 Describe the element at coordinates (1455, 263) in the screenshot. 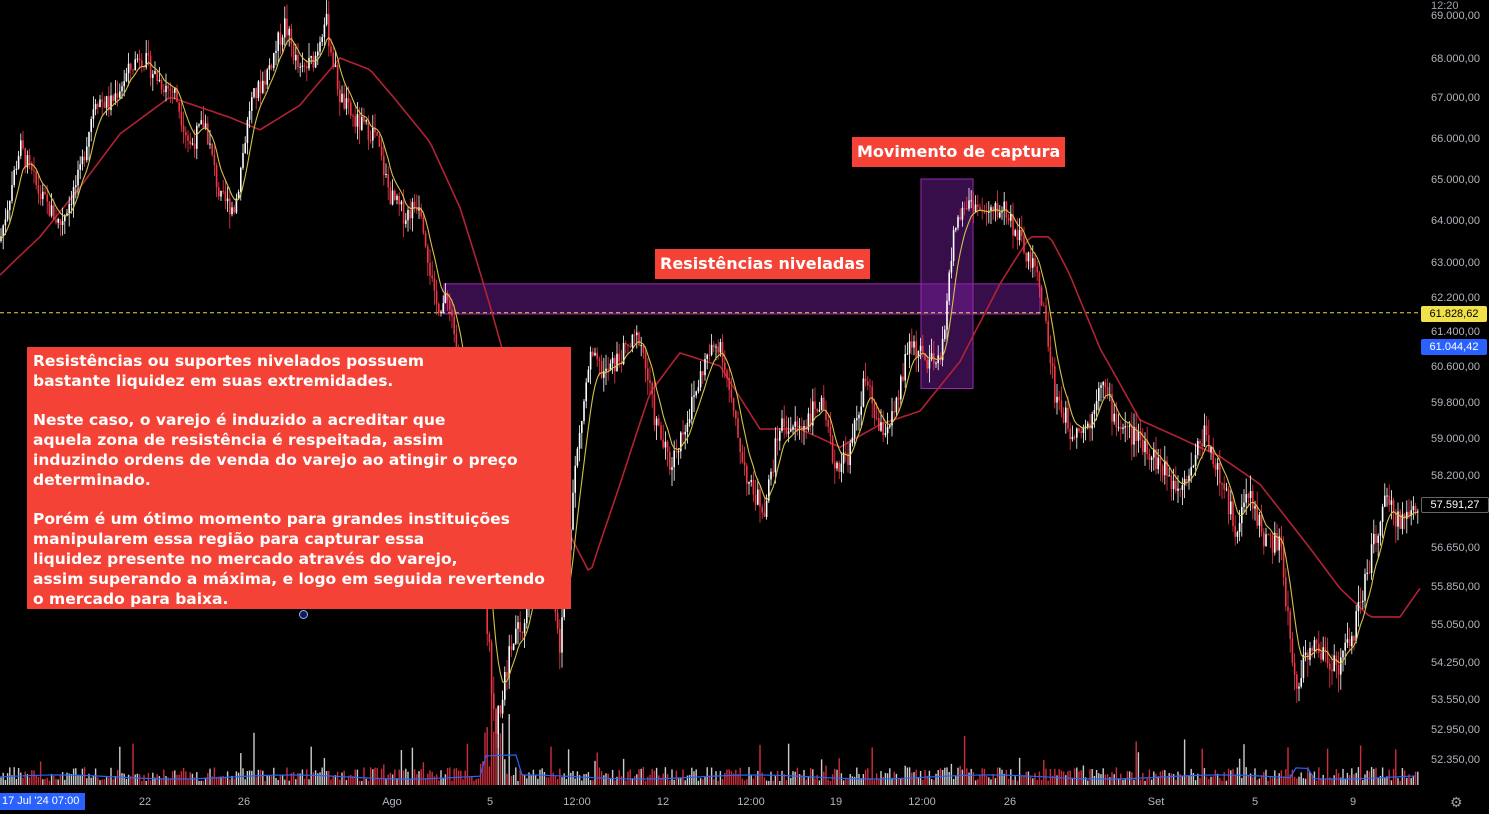

I see `price-tick-label: 63.000,00` at that location.